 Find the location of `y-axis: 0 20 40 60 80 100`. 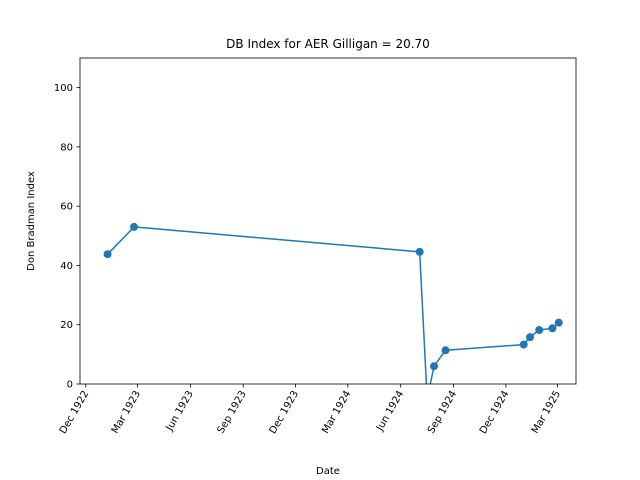

y-axis: 0 20 40 60 80 100 is located at coordinates (67, 237).